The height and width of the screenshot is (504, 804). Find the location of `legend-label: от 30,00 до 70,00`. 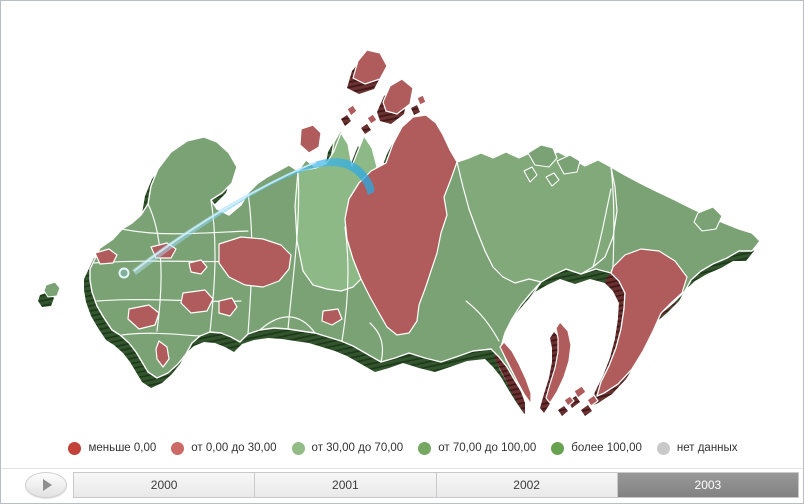

legend-label: от 30,00 до 70,00 is located at coordinates (357, 448).